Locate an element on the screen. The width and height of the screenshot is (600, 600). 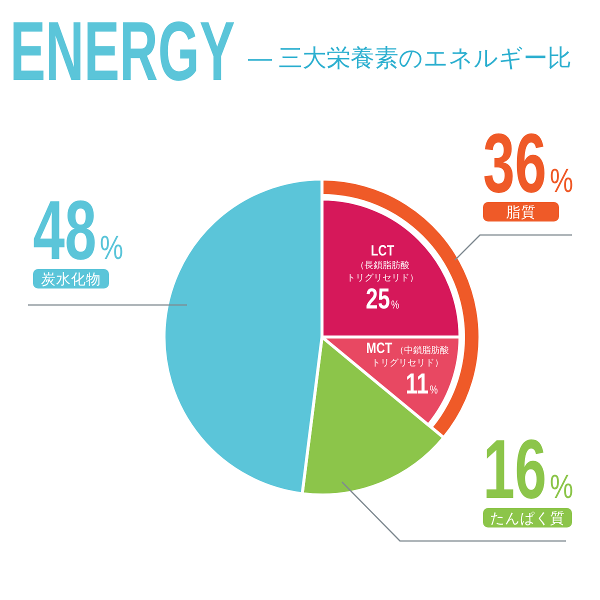
chart-subtitle: — 三大栄養素のエネルギー比 is located at coordinates (410, 58).